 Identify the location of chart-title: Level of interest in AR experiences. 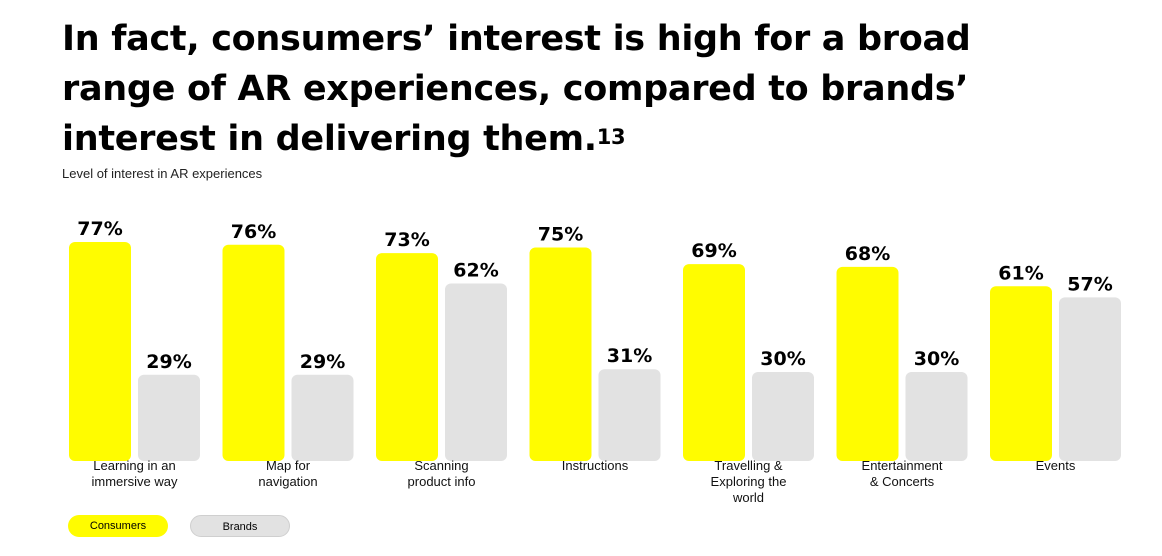
(162, 173).